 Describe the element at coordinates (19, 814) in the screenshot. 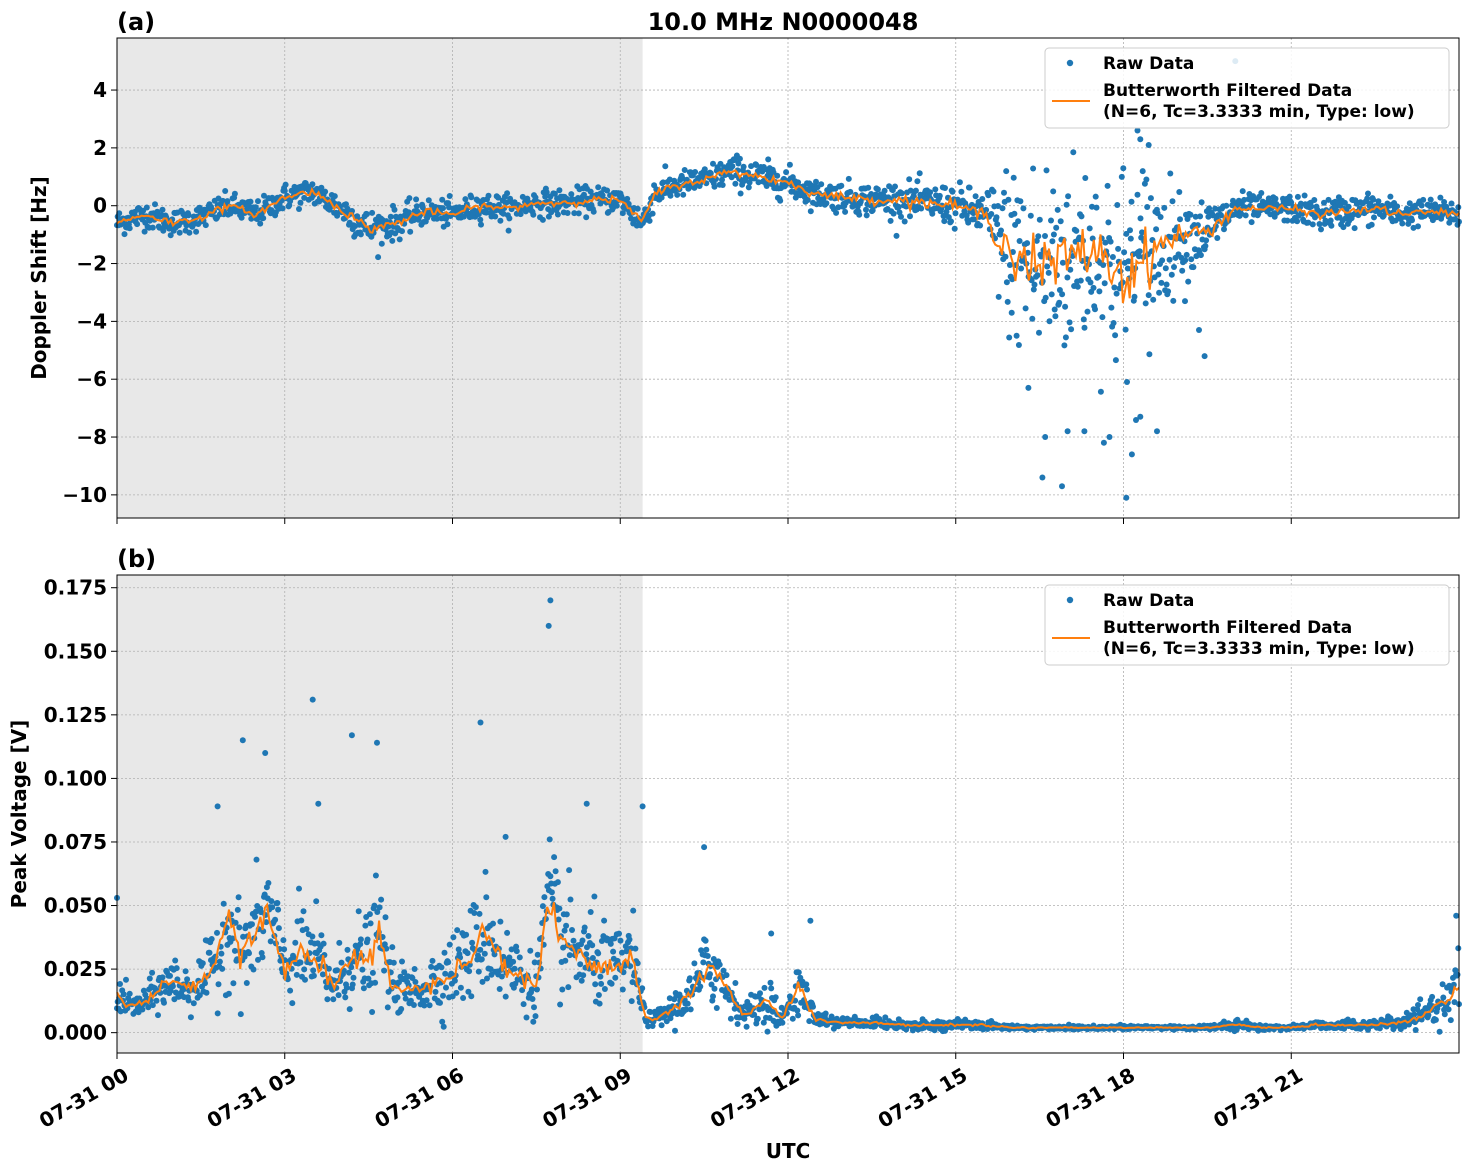

I see `panel-b-ylabel: Peak Voltage [V]` at that location.